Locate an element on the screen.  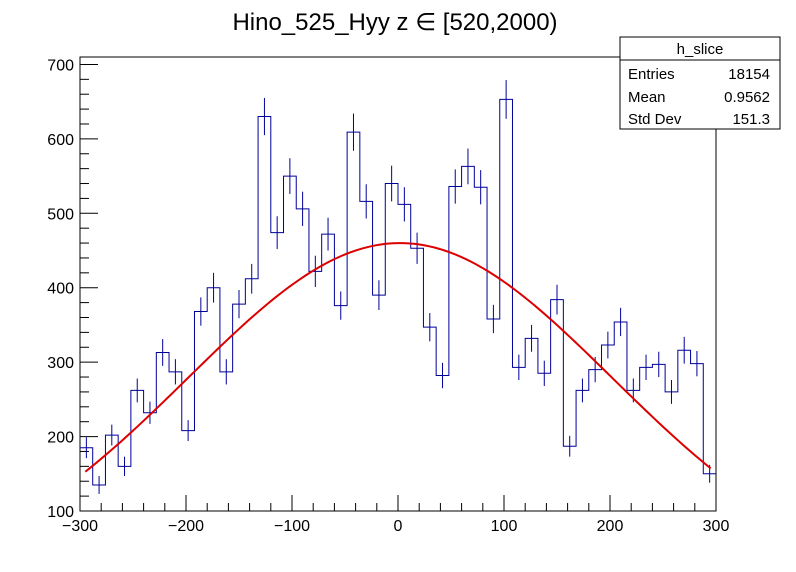
y-tick-label: 700 is located at coordinates (60, 65).